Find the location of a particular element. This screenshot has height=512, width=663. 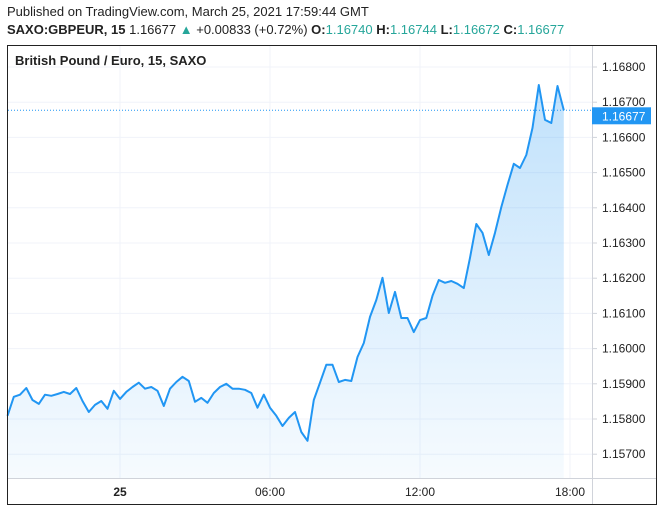

price-change: +0.00833 (+0.72%) is located at coordinates (252, 29).